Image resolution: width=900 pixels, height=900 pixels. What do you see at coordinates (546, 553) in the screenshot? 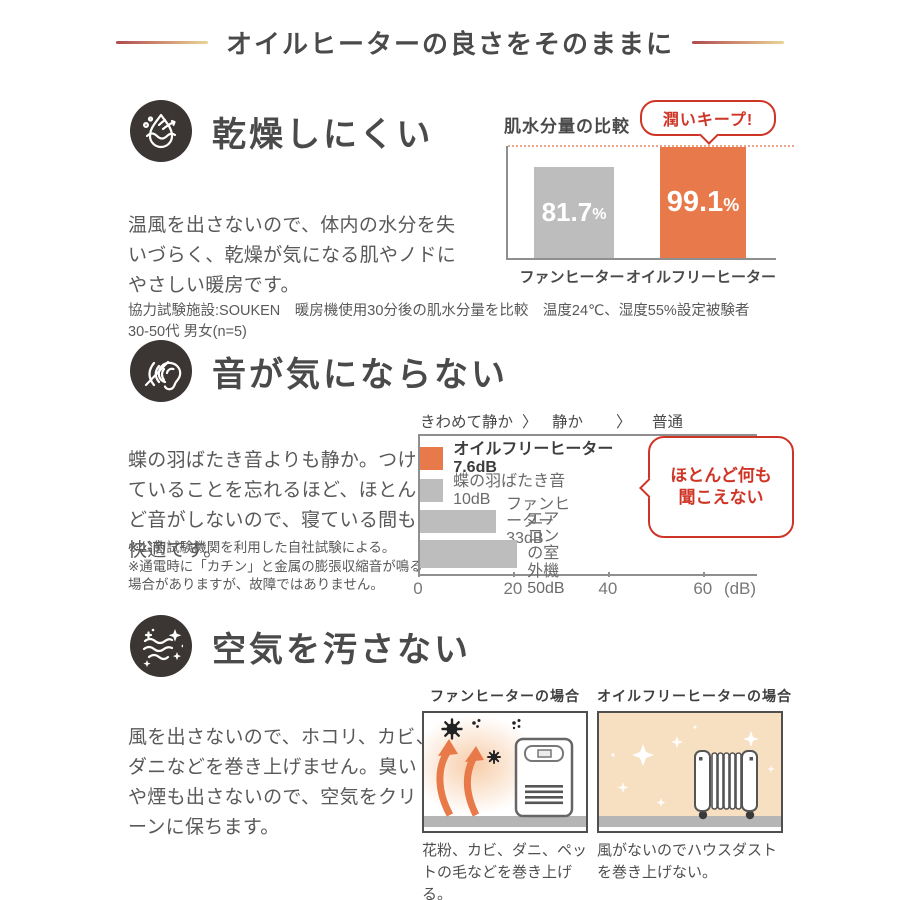
I see `noise-bar-label: エアコンの室外機 50dB` at bounding box center [546, 553].